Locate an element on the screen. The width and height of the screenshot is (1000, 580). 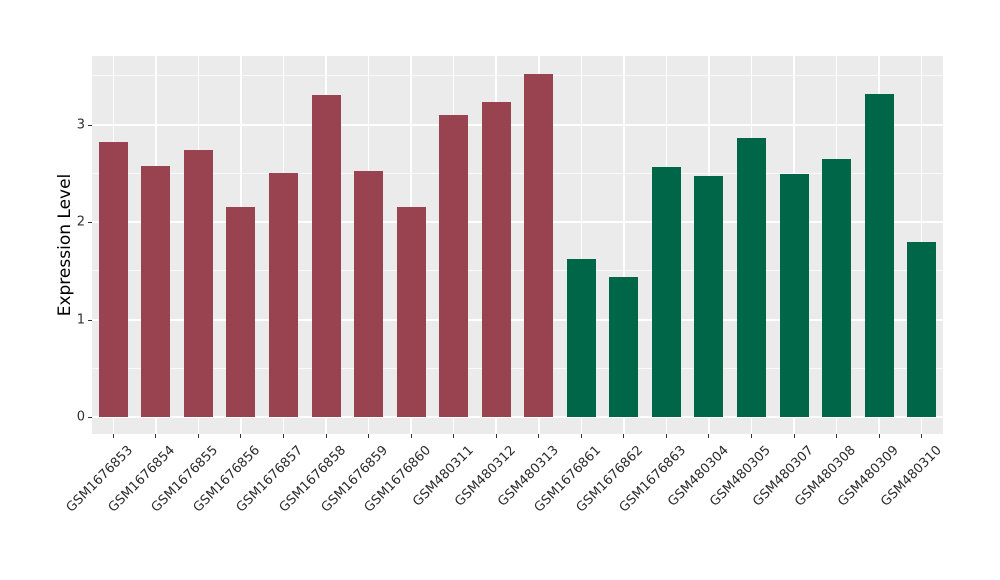
bar-GSM1676854 is located at coordinates (156, 291).